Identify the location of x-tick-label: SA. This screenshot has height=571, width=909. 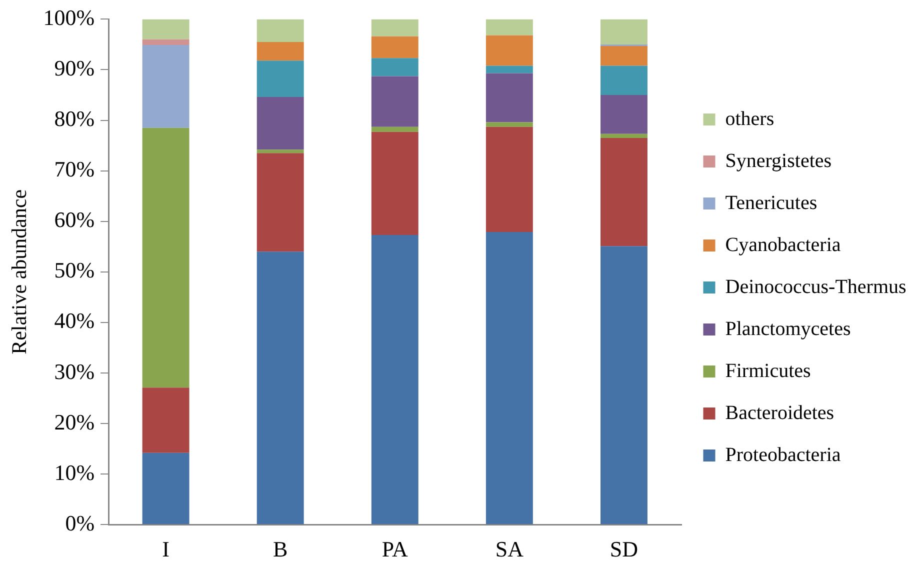
(509, 549).